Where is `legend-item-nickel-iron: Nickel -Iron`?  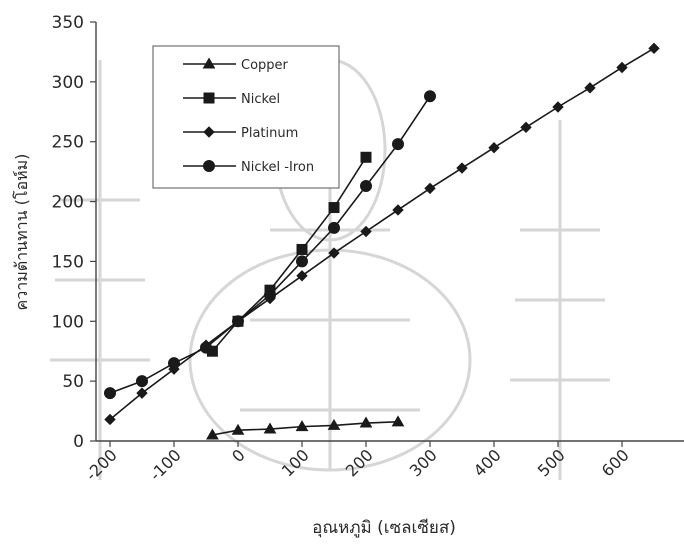 legend-item-nickel-iron: Nickel -Iron is located at coordinates (248, 167).